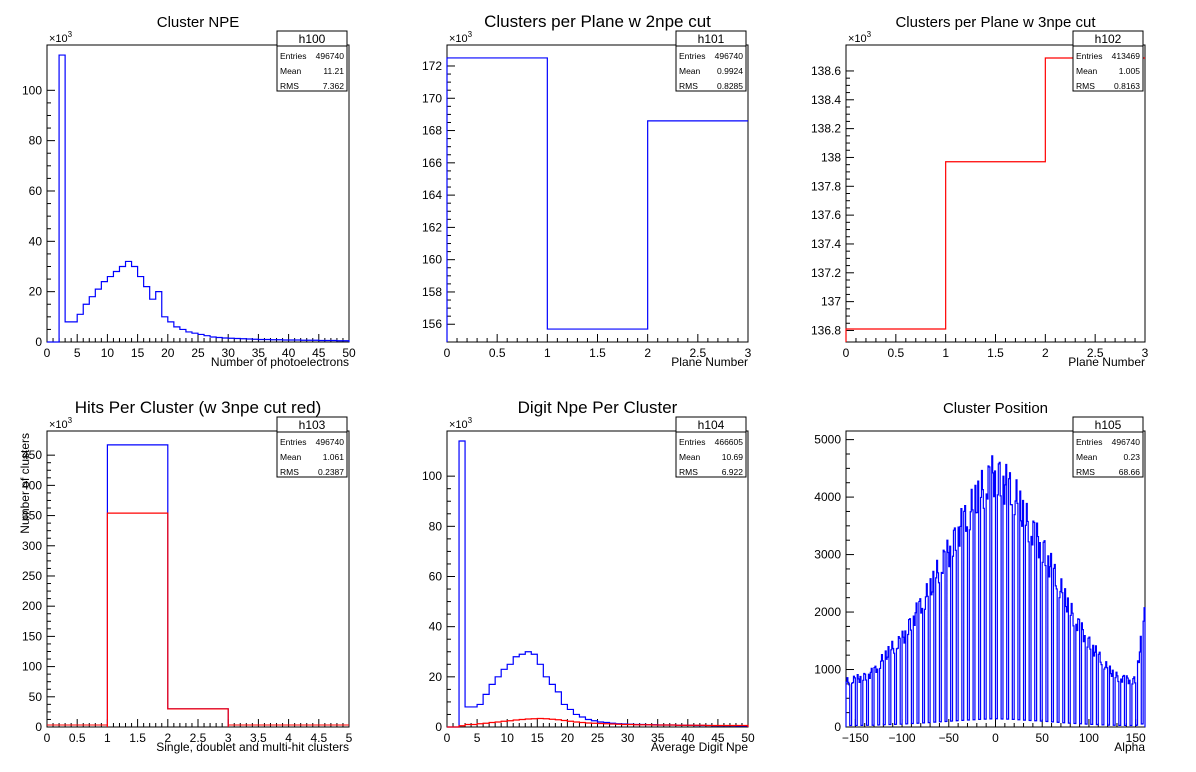  I want to click on position-stats-entries-value: 496740, so click(1126, 442).